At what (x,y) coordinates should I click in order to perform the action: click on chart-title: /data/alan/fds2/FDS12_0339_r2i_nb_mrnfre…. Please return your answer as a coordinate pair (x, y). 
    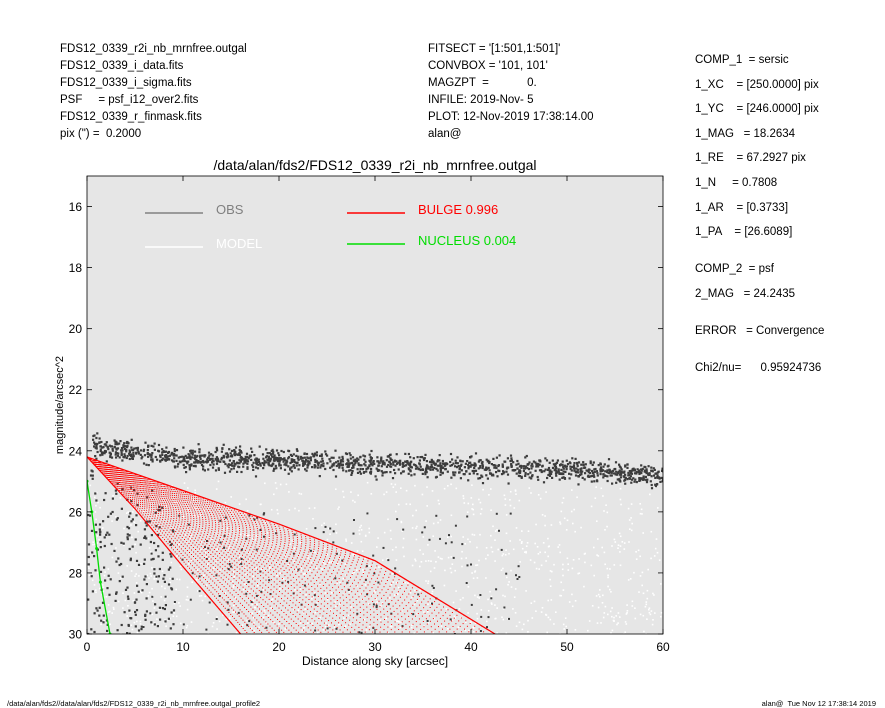
    Looking at the image, I should click on (375, 165).